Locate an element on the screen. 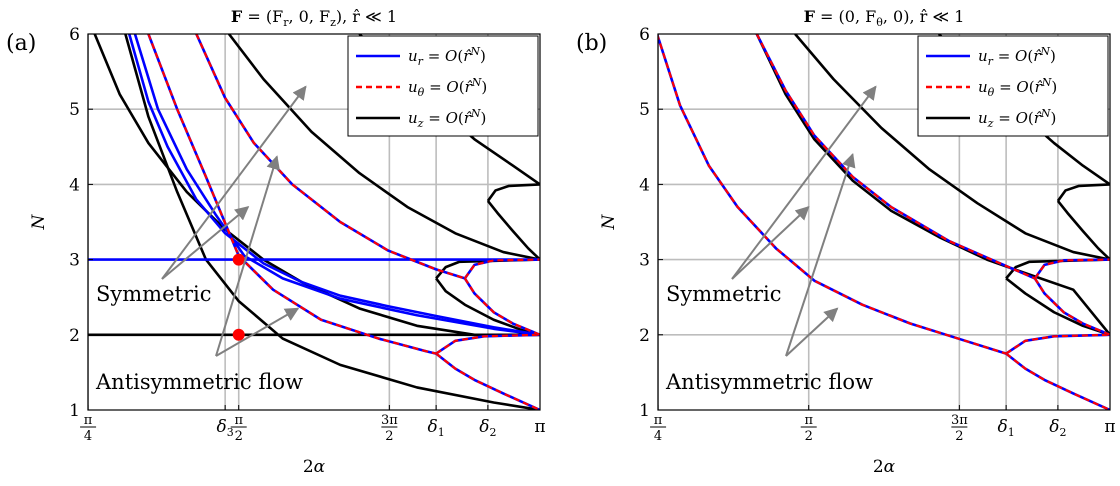 This screenshot has width=1120, height=486. panel-a-xtick-label-3-num: 3π is located at coordinates (389, 420).